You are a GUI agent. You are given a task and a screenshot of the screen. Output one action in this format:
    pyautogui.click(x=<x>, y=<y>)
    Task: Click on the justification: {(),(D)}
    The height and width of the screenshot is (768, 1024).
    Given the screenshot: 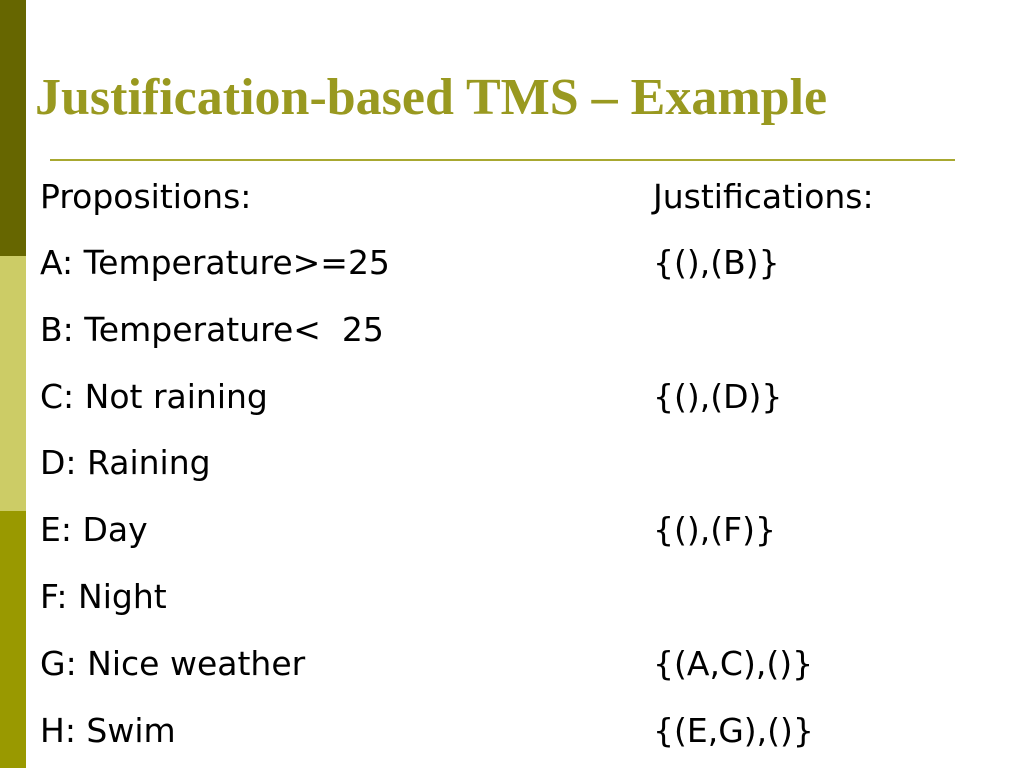 What is the action you would take?
    pyautogui.click(x=718, y=396)
    